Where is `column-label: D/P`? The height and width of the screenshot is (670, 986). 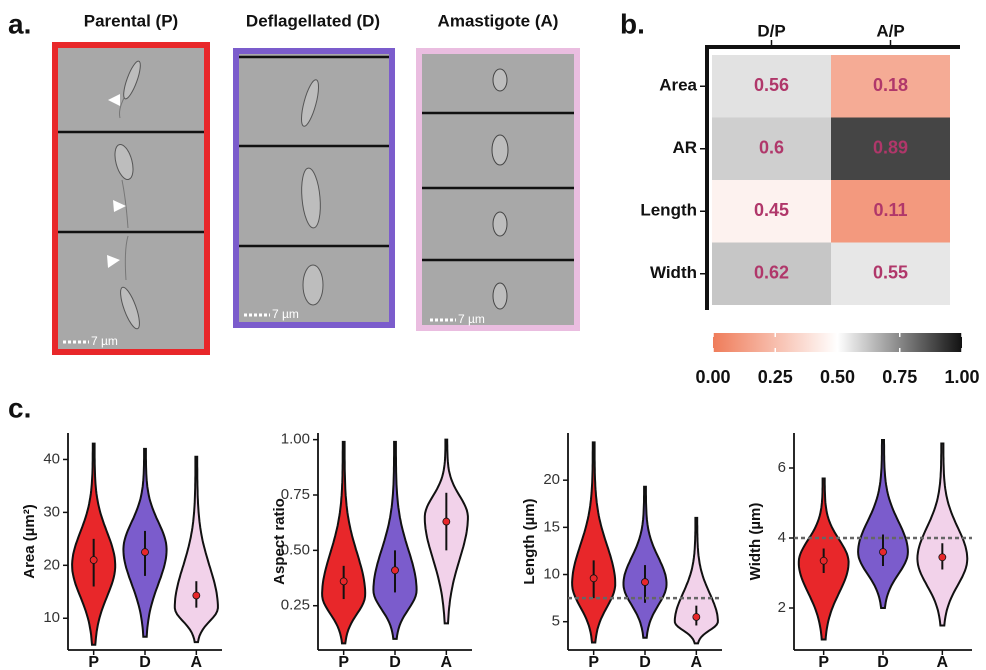 column-label: D/P is located at coordinates (771, 30).